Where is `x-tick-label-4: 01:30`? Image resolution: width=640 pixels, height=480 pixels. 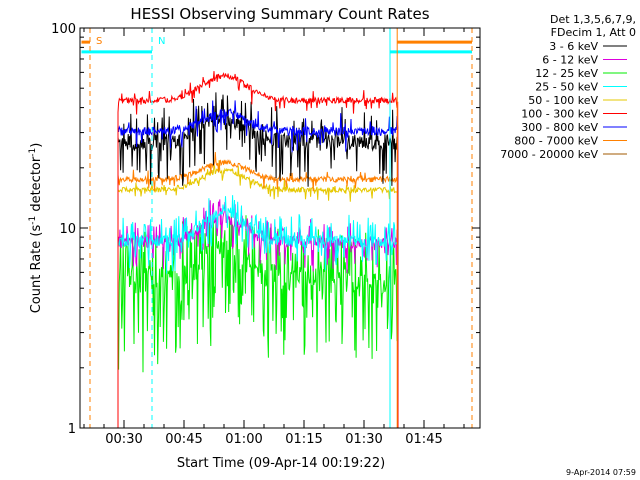 x-tick-label-4: 01:30 is located at coordinates (363, 439).